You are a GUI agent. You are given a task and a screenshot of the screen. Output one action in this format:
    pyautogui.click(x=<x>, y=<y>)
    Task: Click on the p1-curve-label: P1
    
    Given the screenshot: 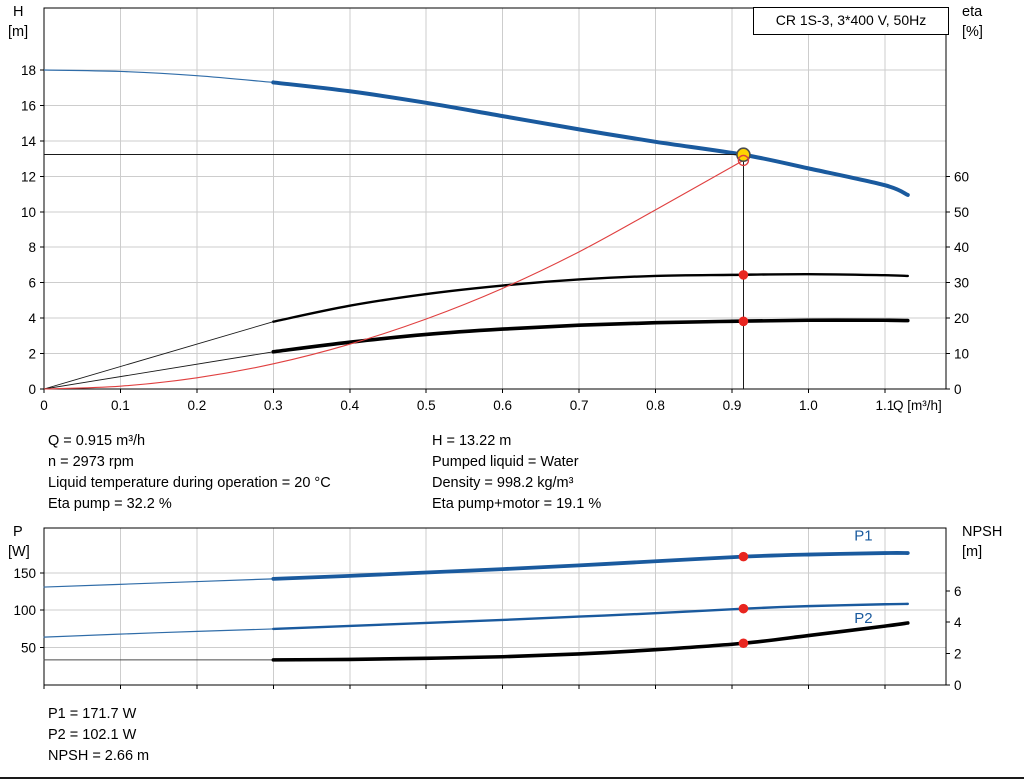 What is the action you would take?
    pyautogui.click(x=863, y=536)
    